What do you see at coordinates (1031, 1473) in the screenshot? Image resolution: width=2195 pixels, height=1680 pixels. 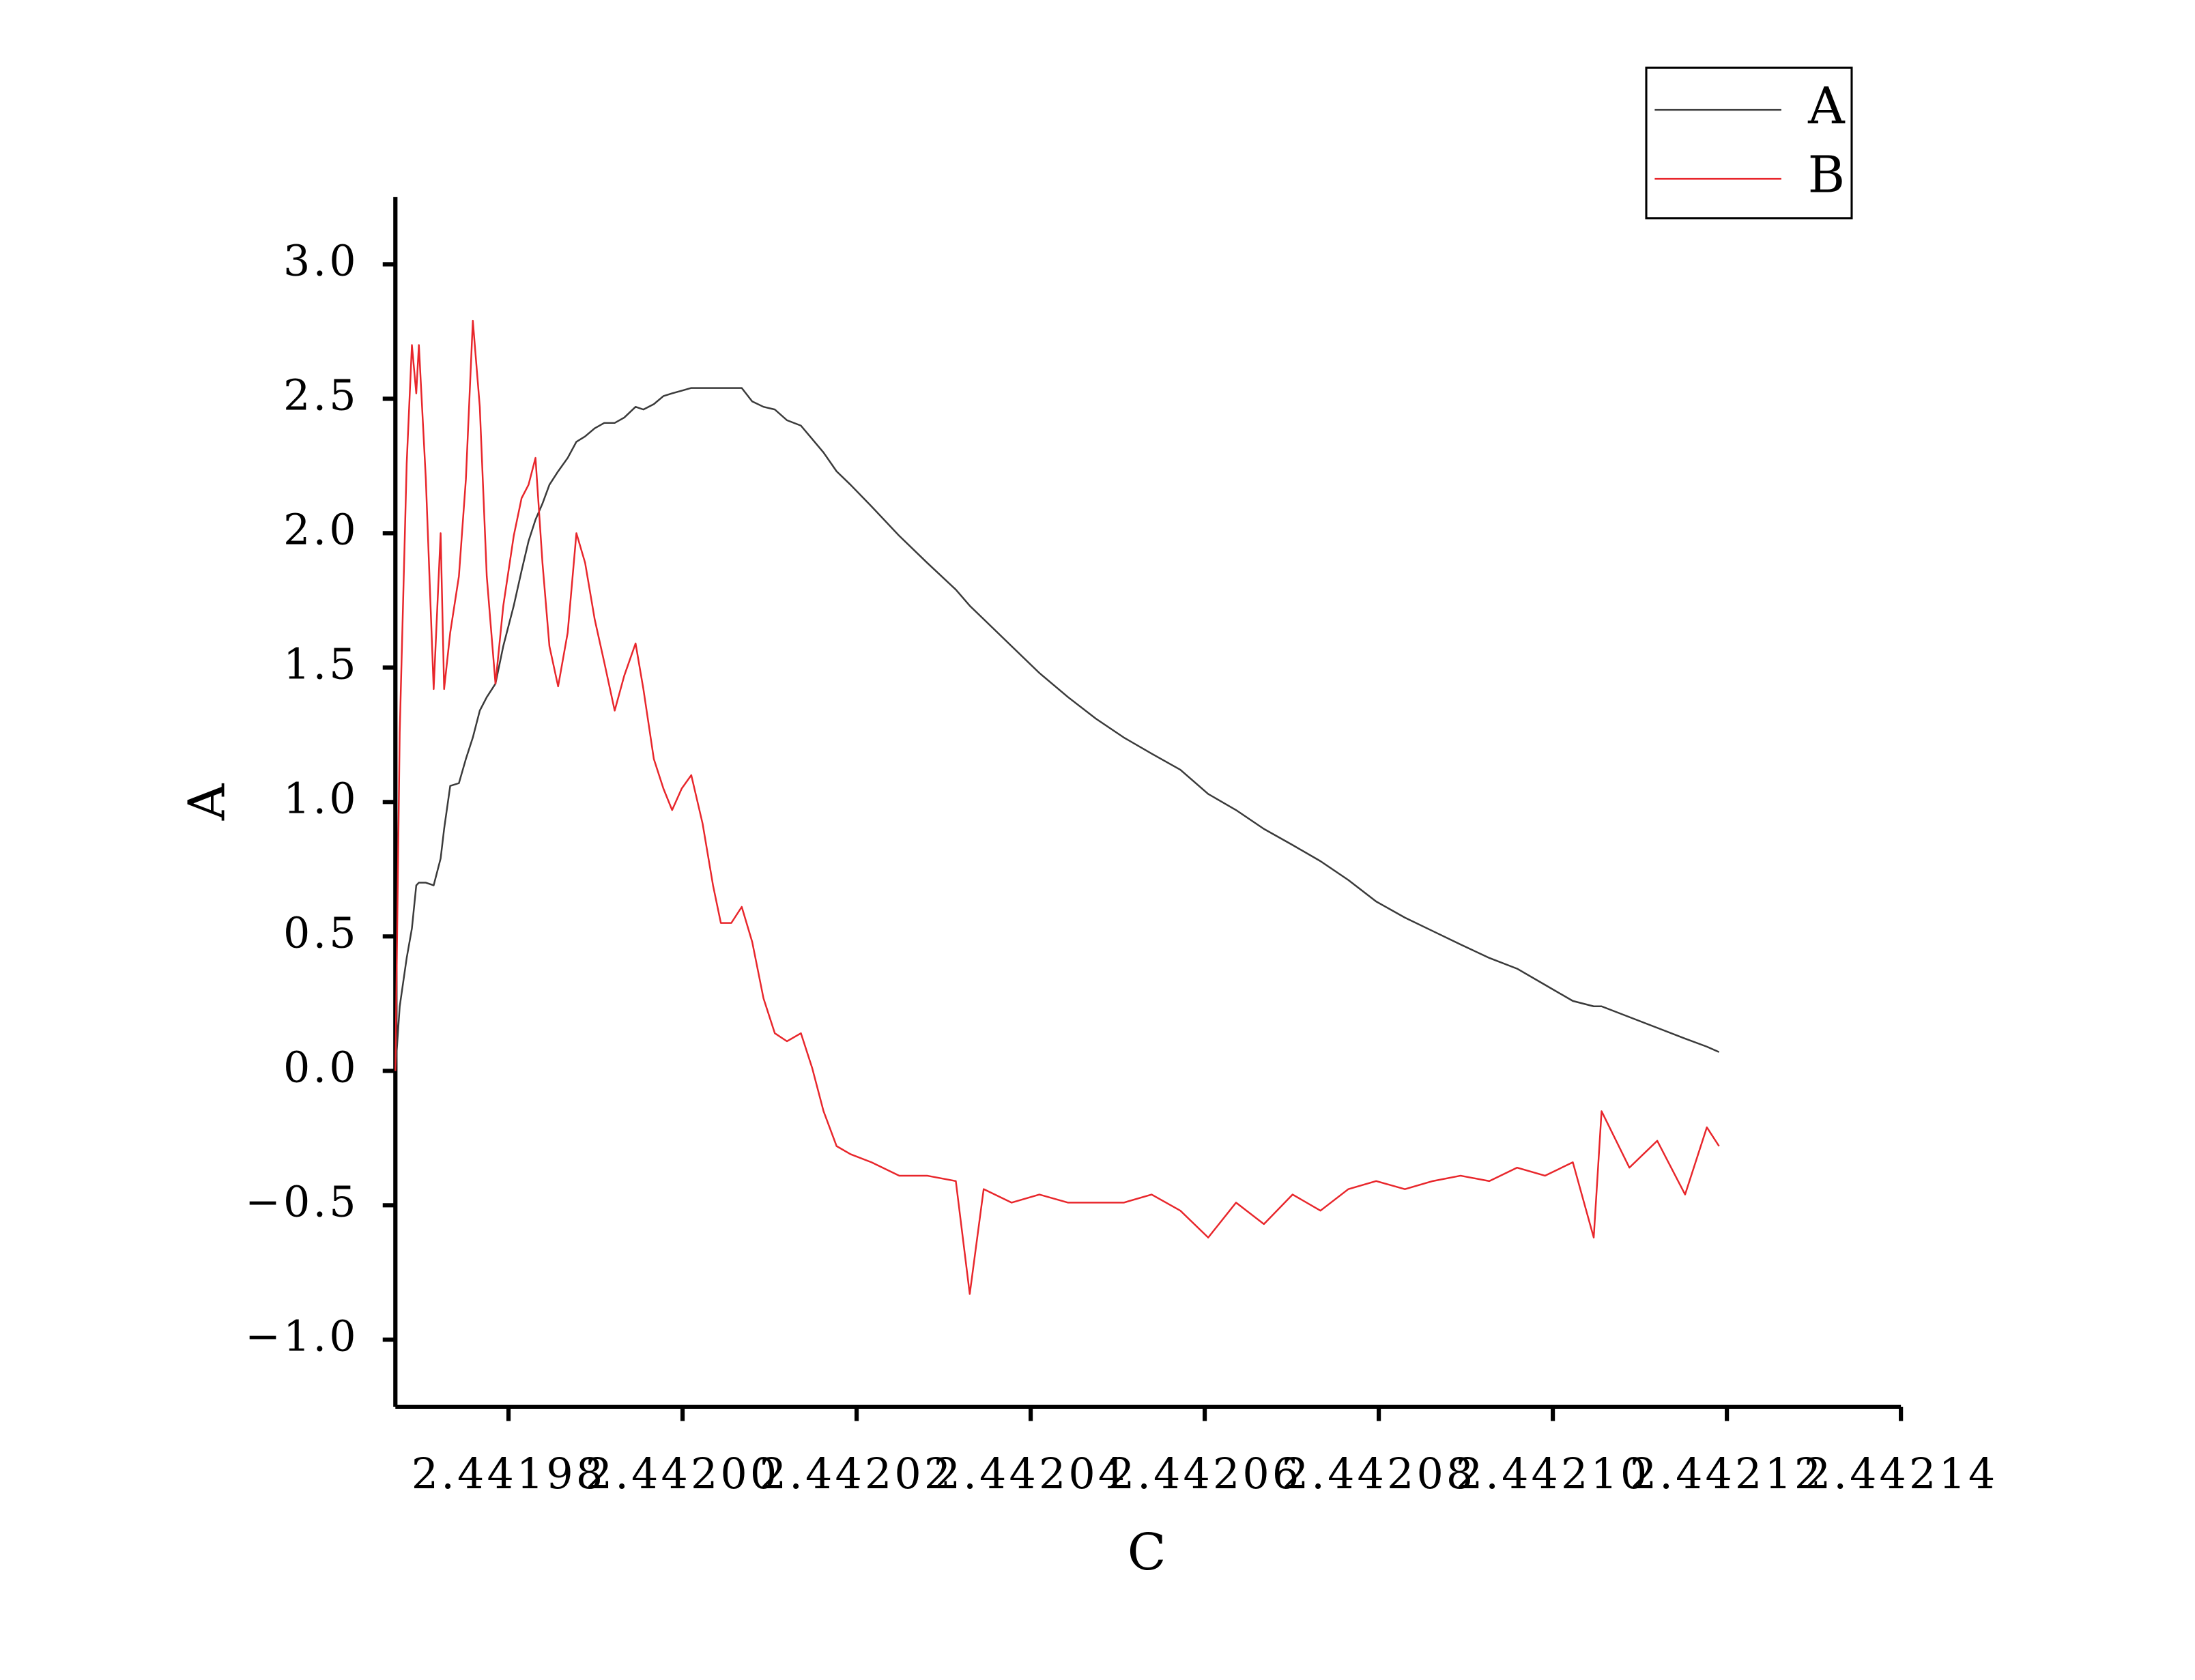 I see `x-tick-label: 2.44204` at bounding box center [1031, 1473].